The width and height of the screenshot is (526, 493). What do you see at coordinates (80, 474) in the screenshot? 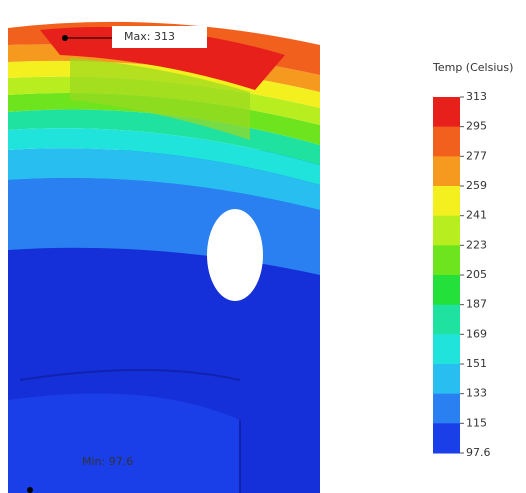
I see `min-annotation: Min: 97.6` at bounding box center [80, 474].